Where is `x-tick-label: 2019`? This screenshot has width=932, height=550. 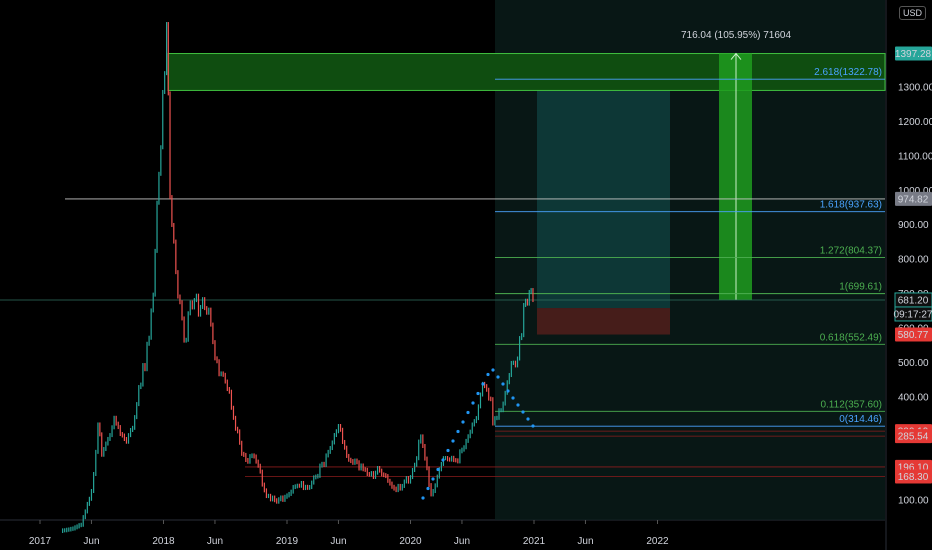 x-tick-label: 2019 is located at coordinates (287, 541).